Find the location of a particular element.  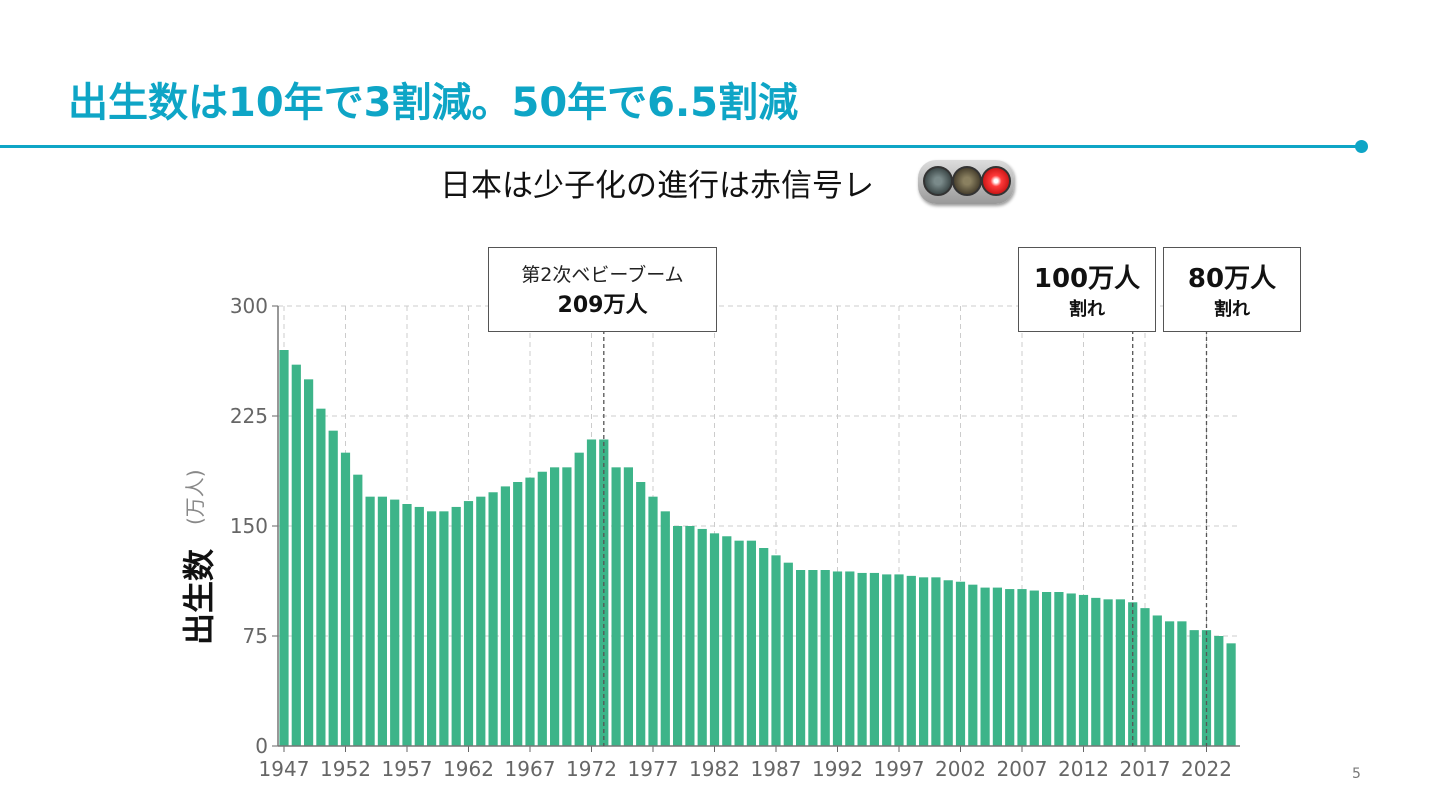

bar-1988 is located at coordinates (788, 654).